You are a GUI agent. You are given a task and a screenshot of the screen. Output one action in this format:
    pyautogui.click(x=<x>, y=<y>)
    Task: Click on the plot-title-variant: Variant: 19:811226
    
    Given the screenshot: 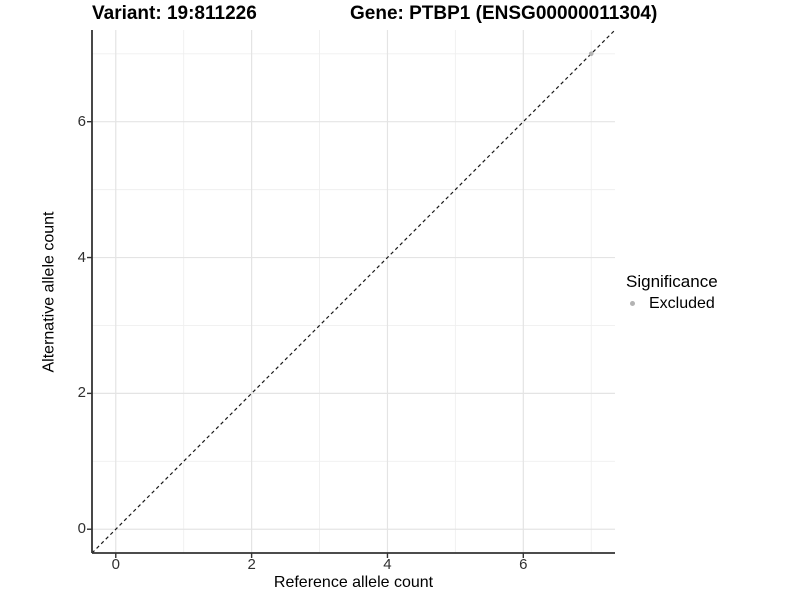 What is the action you would take?
    pyautogui.click(x=174, y=13)
    